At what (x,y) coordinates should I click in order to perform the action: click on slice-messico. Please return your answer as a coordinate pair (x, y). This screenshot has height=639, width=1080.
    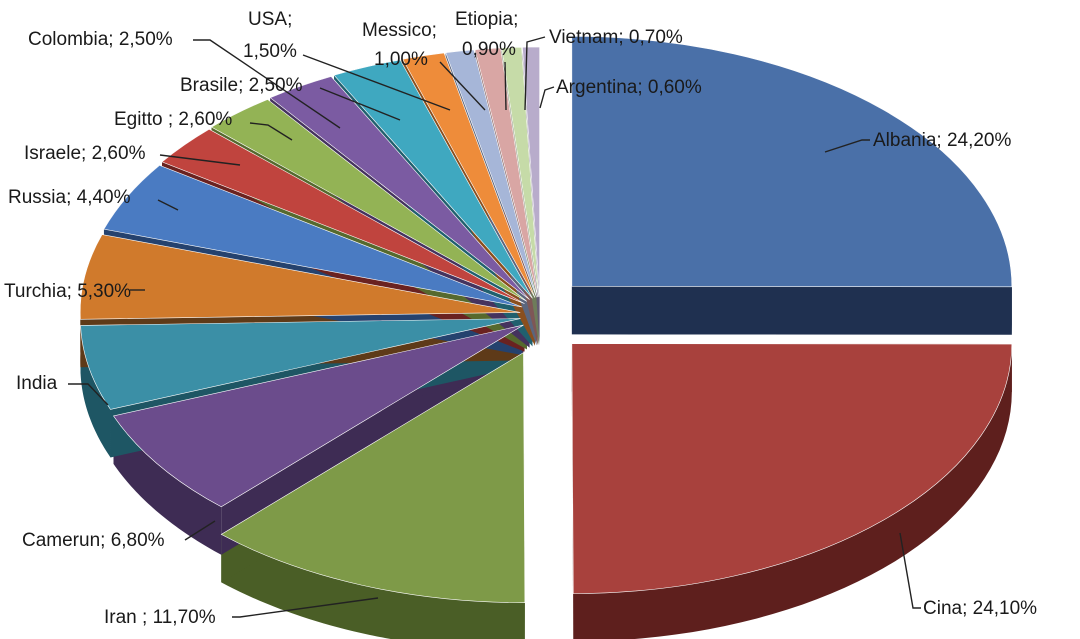
    Looking at the image, I should click on (491, 173).